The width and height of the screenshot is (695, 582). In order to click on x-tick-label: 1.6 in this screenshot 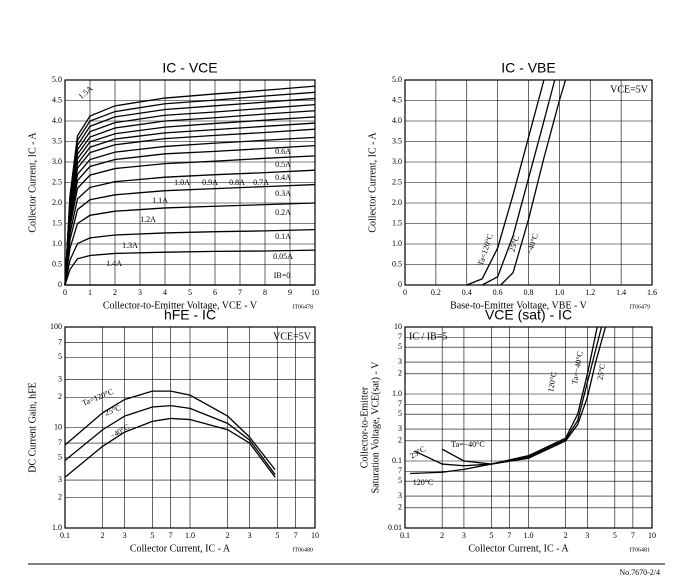, I will do `click(652, 292)`.